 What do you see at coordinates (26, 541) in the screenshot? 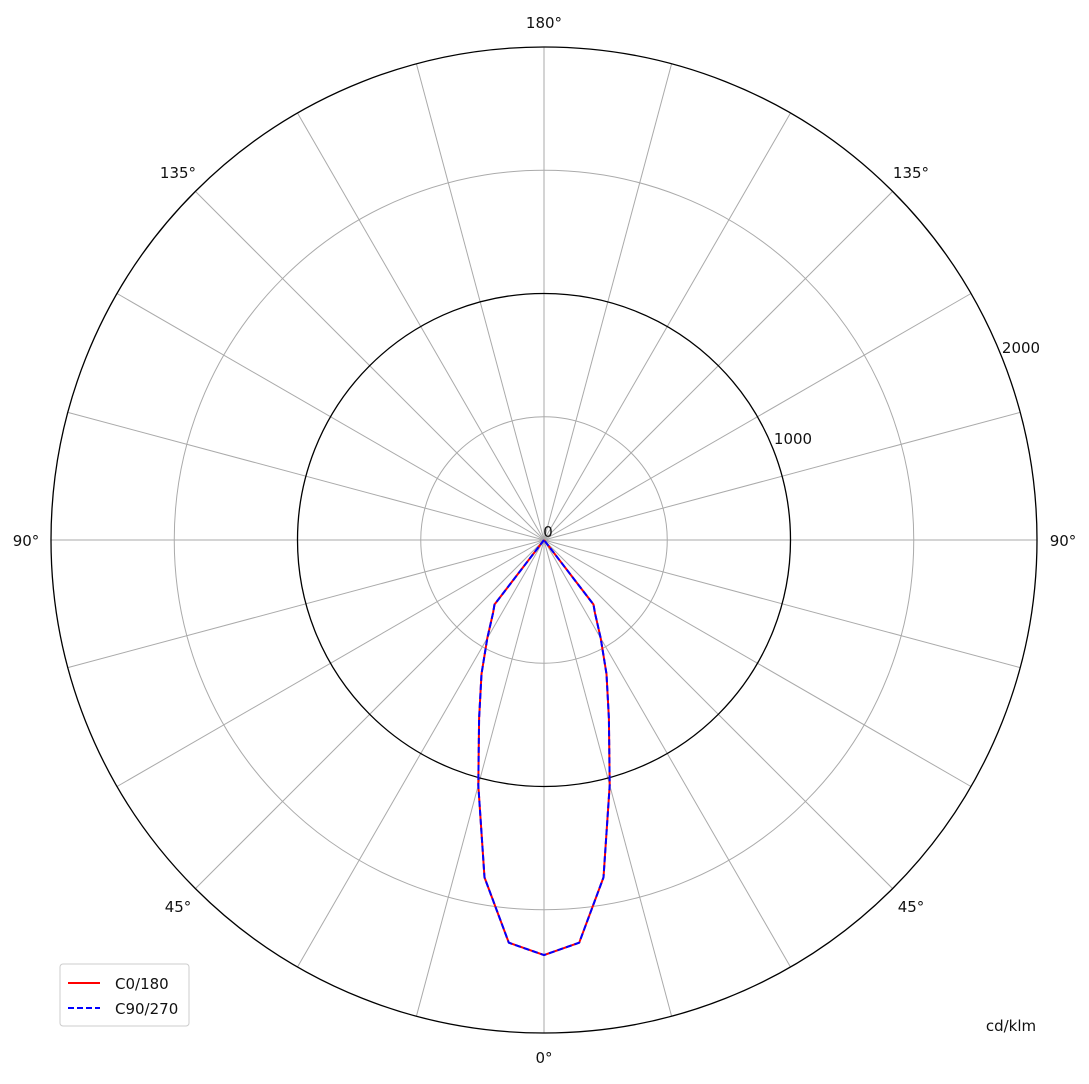
I see `angle-label-left: 90°` at bounding box center [26, 541].